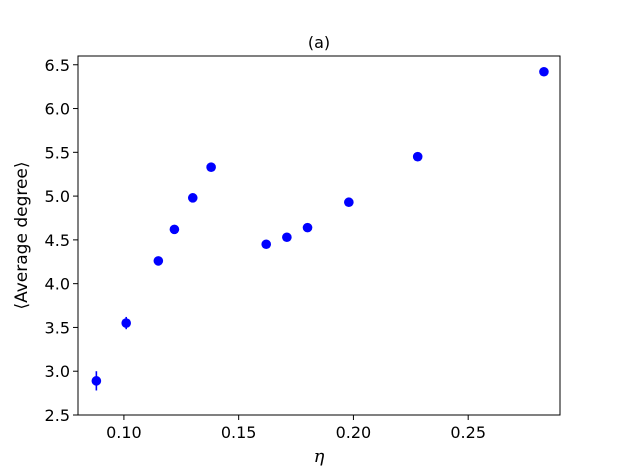  Describe the element at coordinates (239, 432) in the screenshot. I see `x-tick-label: 0.15` at that location.